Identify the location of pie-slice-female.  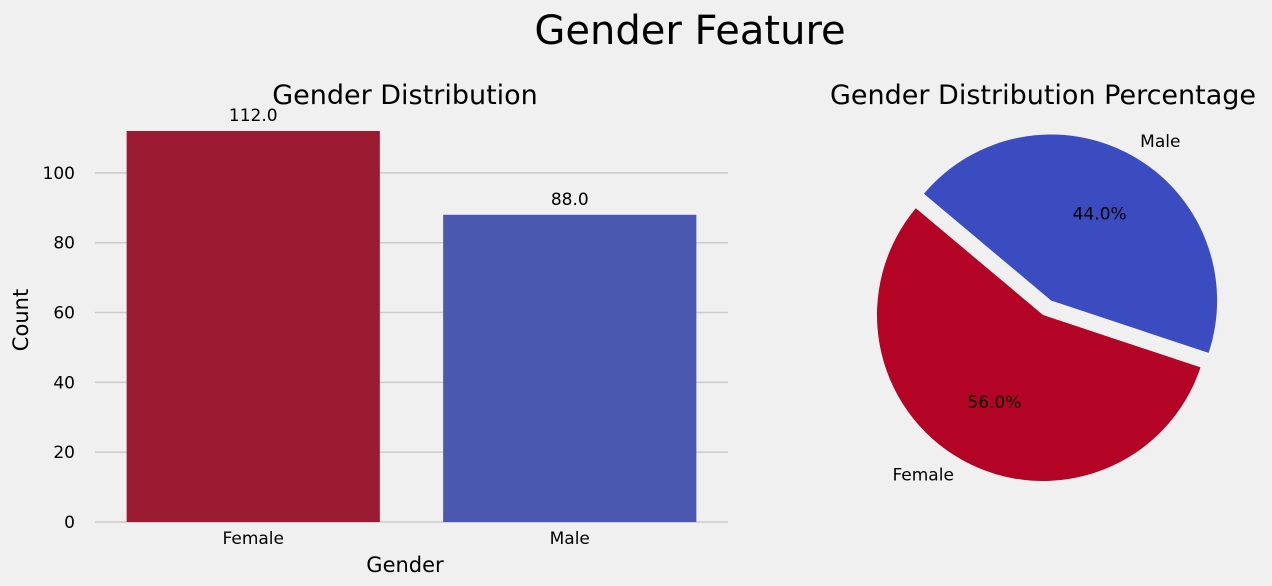
(1039, 345).